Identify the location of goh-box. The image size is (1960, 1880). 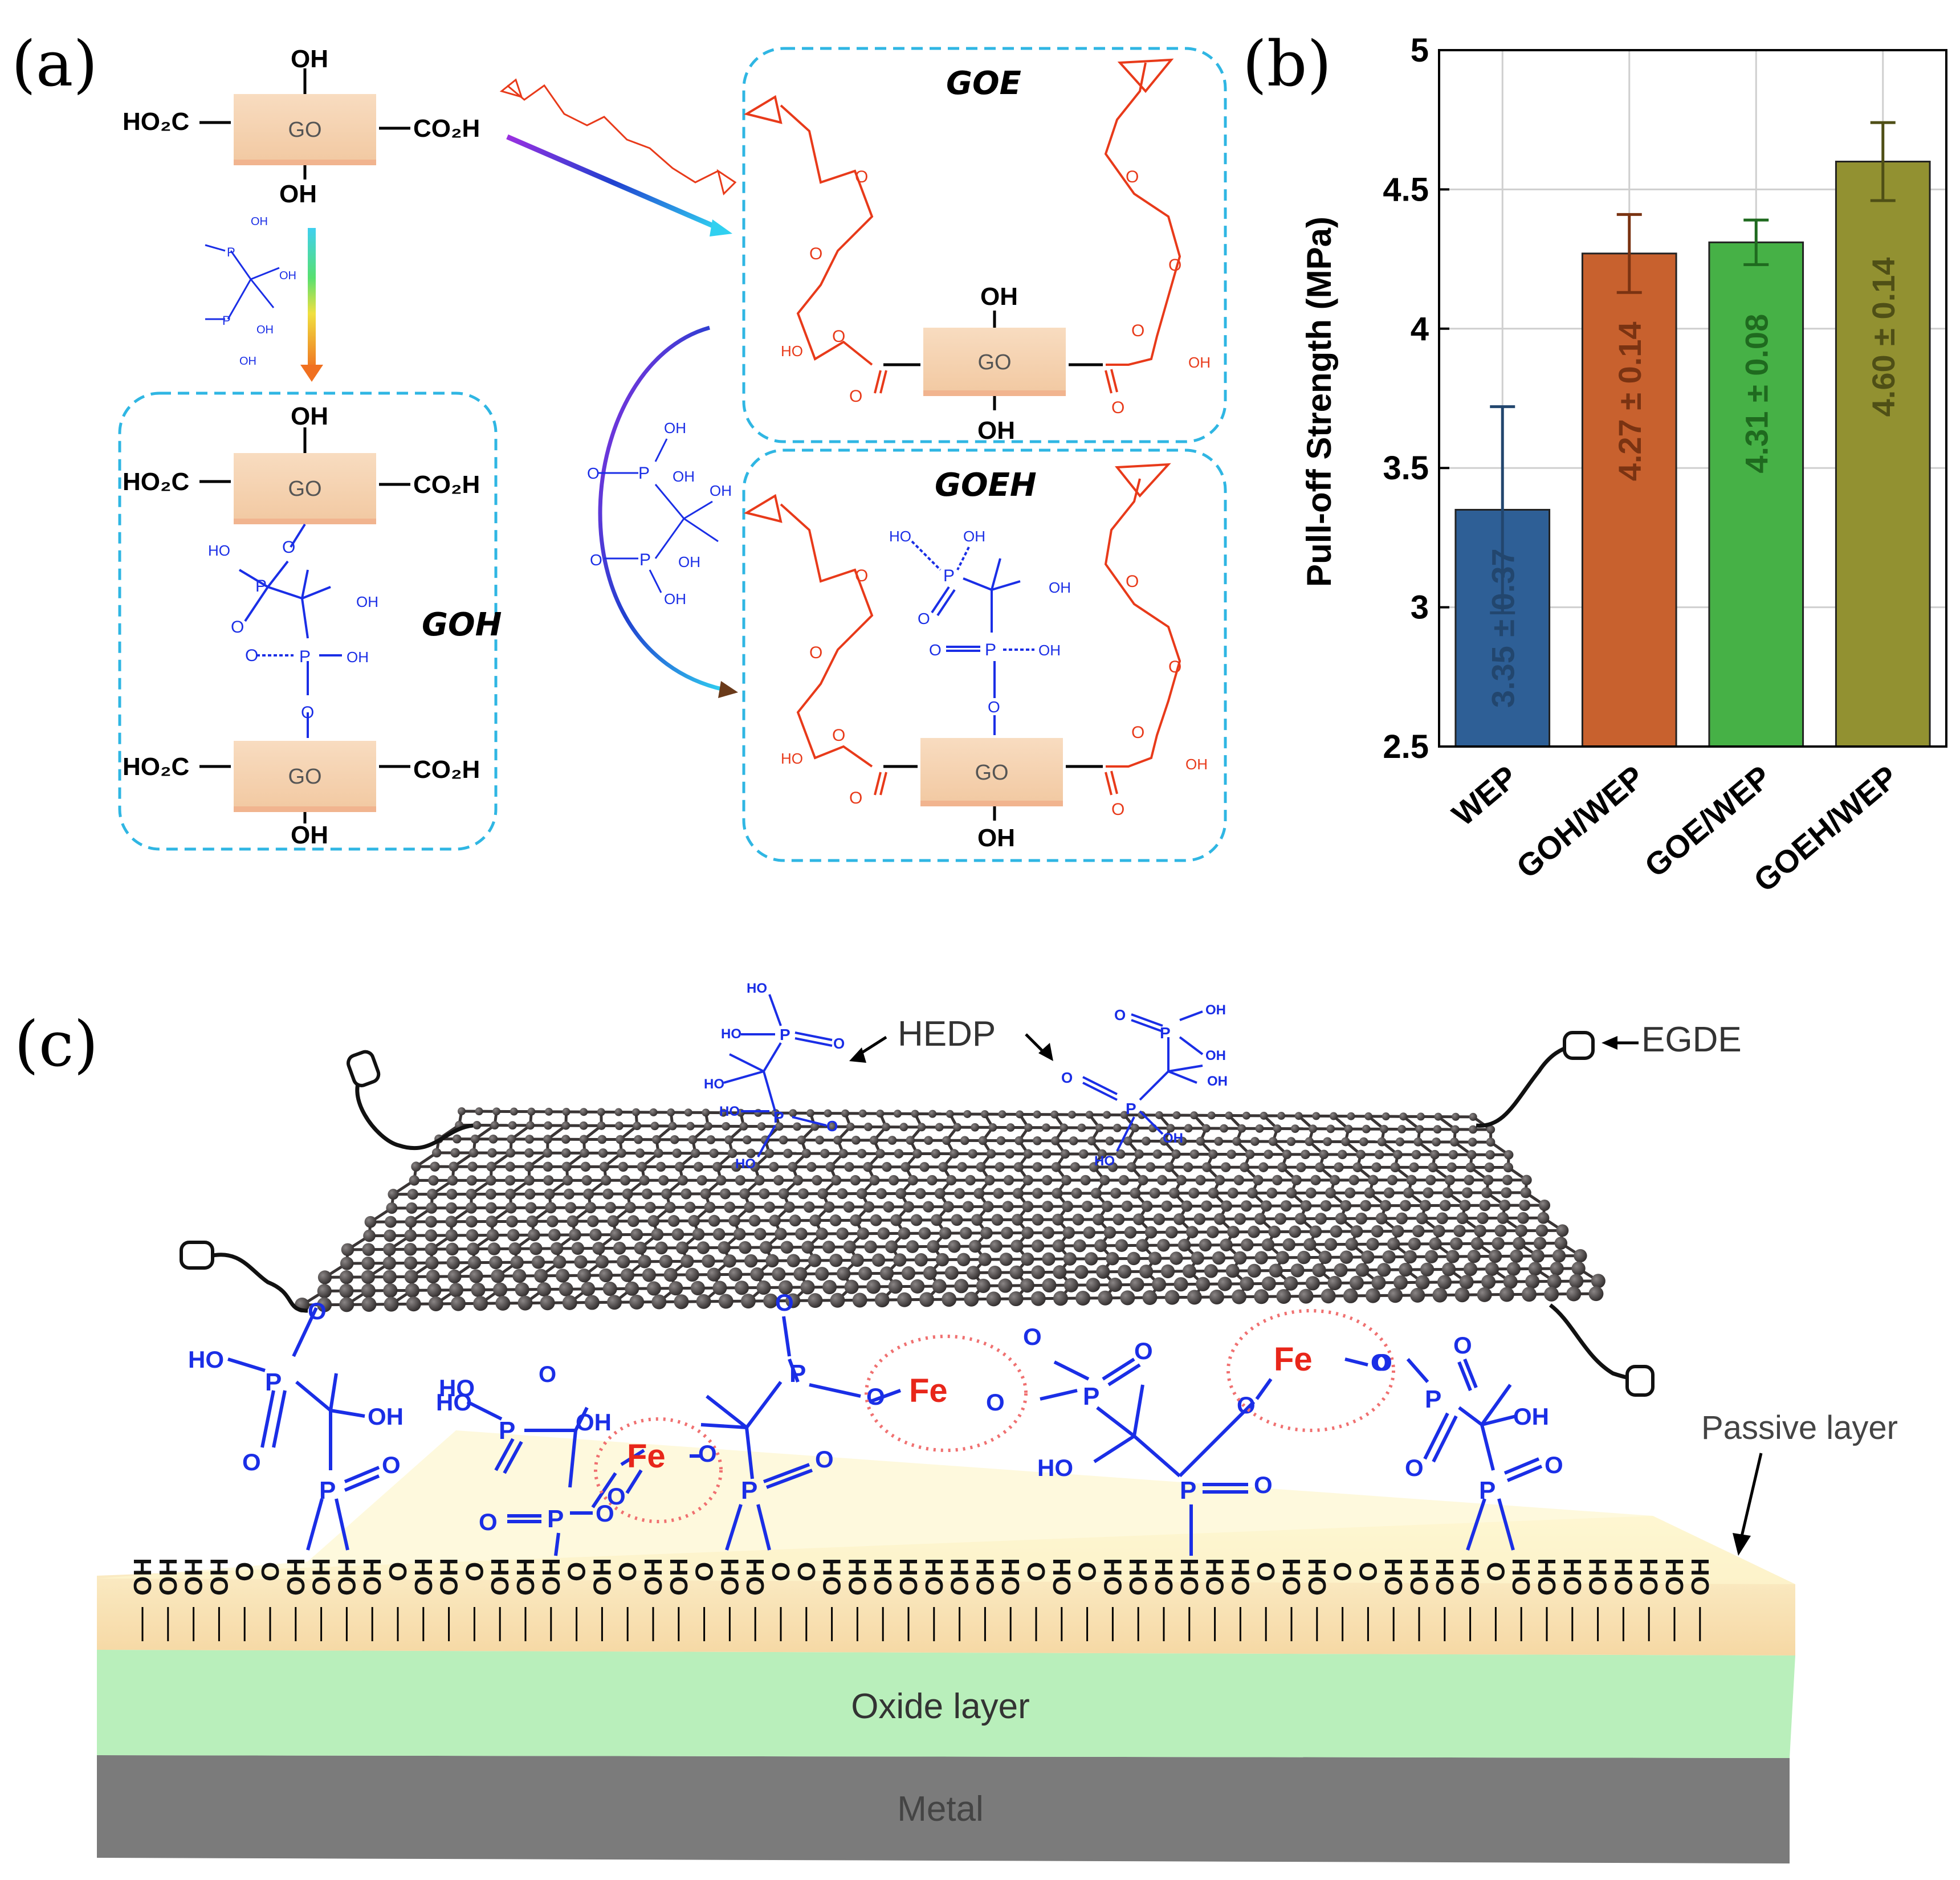
(308, 621).